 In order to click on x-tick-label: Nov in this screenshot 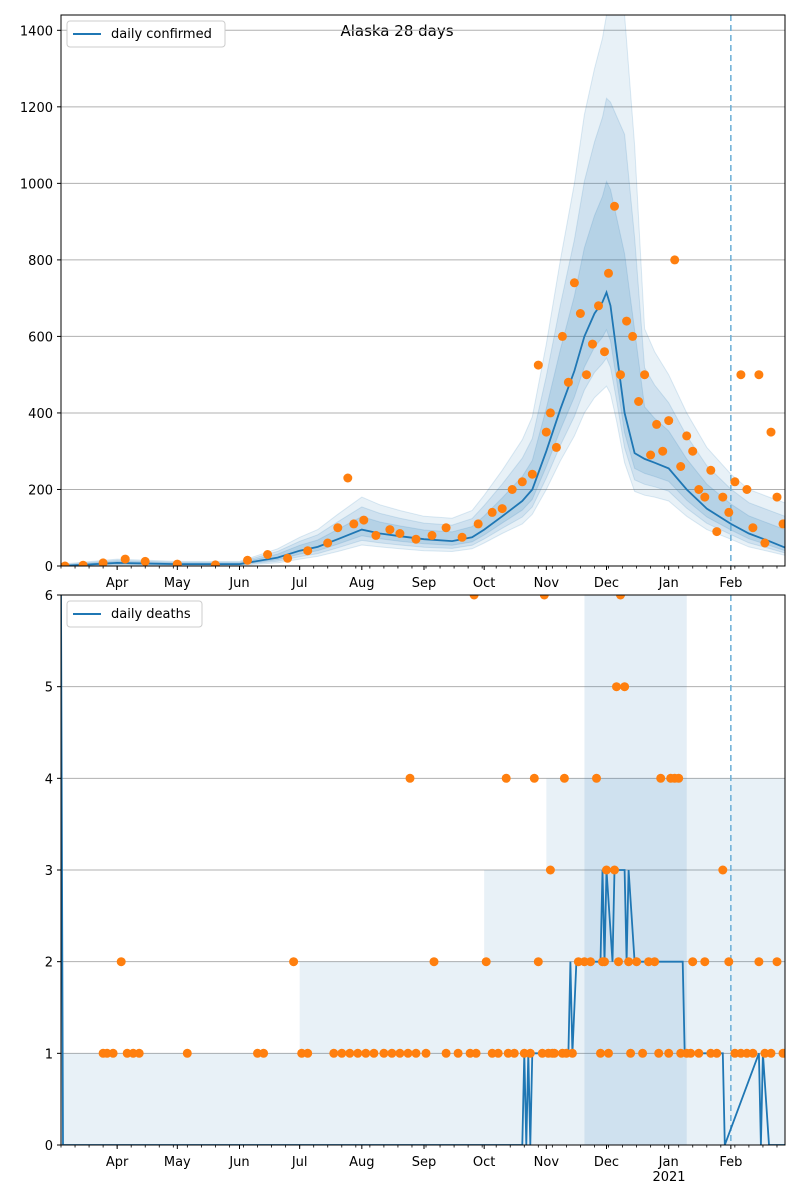, I will do `click(547, 583)`.